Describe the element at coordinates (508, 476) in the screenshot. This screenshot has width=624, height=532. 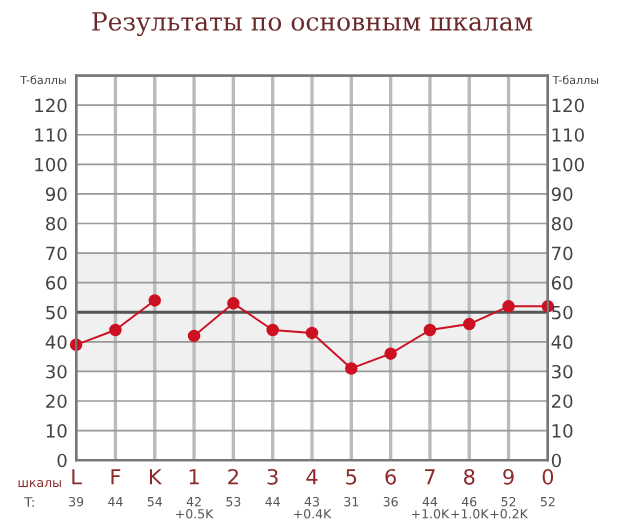
I see `x-tick-label: 9` at that location.